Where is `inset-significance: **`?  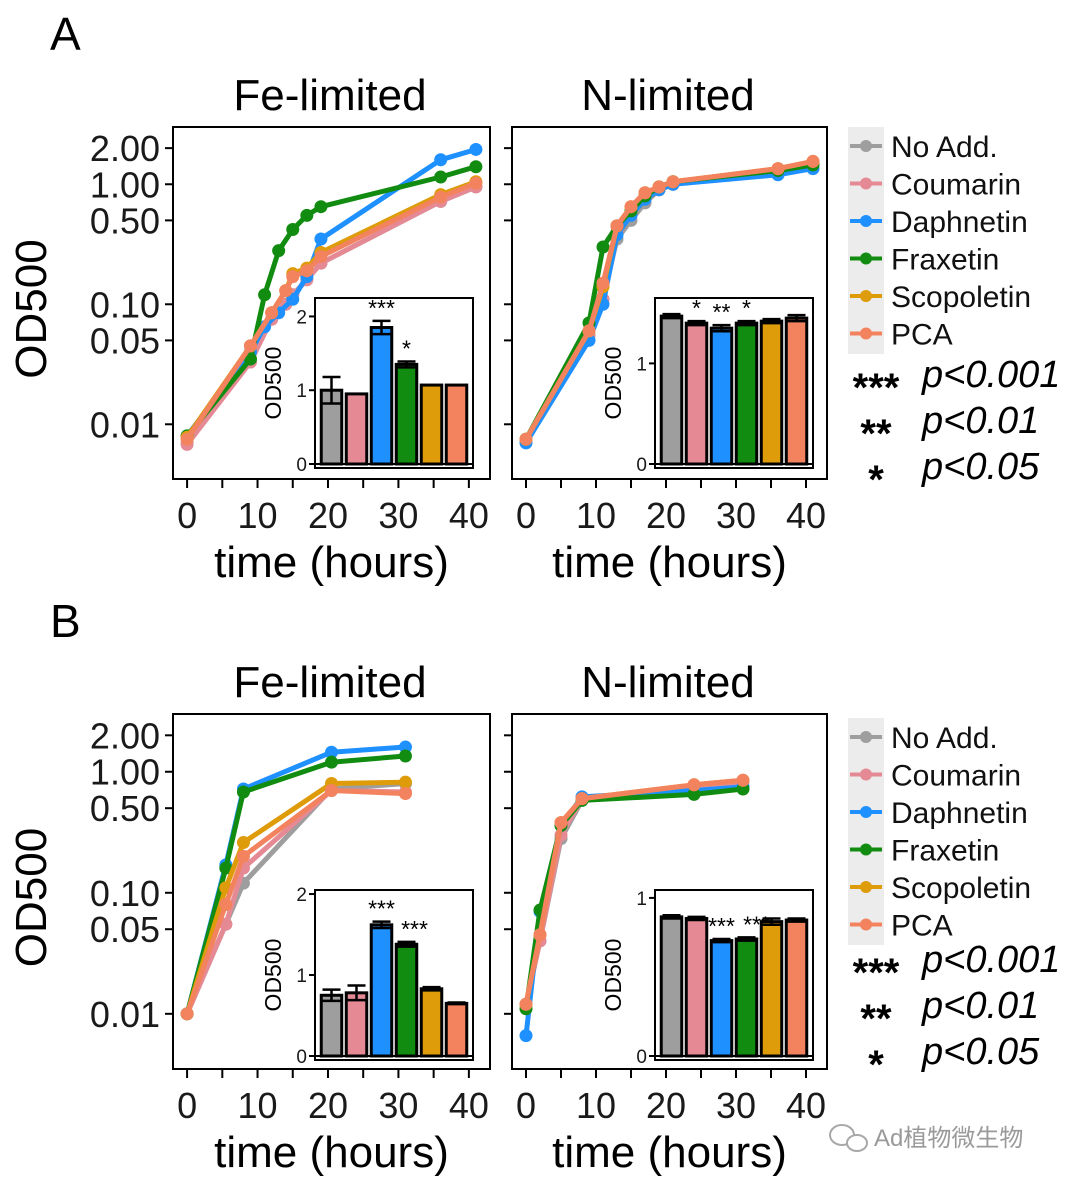
inset-significance: ** is located at coordinates (722, 312).